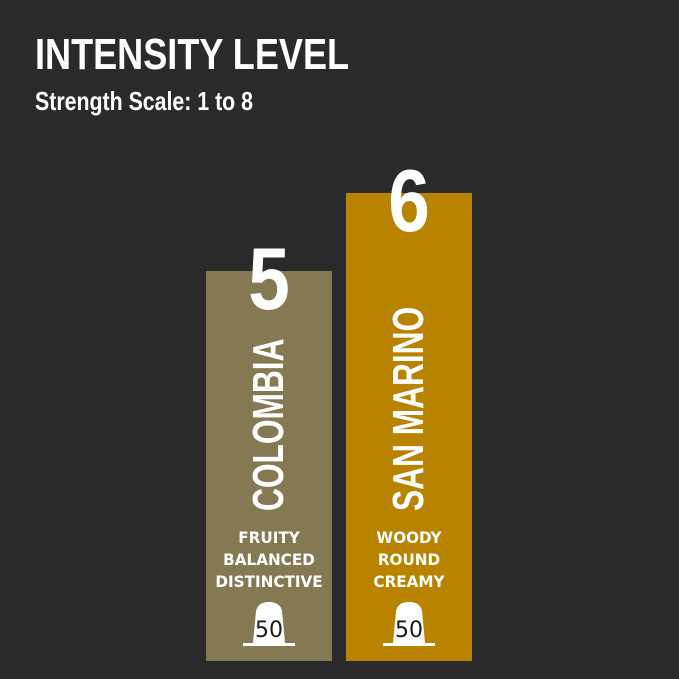 The width and height of the screenshot is (679, 679). I want to click on flavor-note: WOODY, so click(409, 537).